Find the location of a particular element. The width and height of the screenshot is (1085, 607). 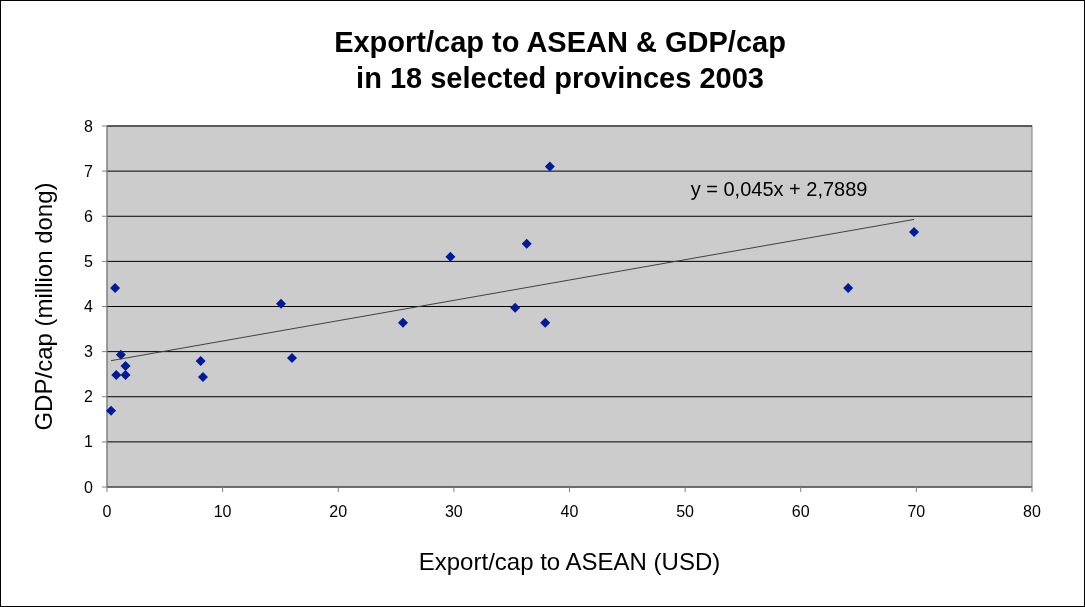

x-tick-label: 60 is located at coordinates (800, 511).